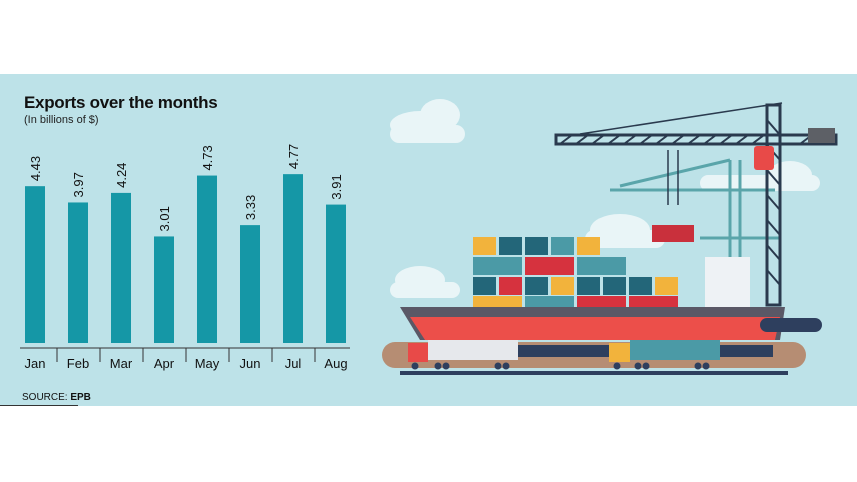 The height and width of the screenshot is (482, 857). Describe the element at coordinates (164, 289) in the screenshot. I see `bar-apr` at that location.